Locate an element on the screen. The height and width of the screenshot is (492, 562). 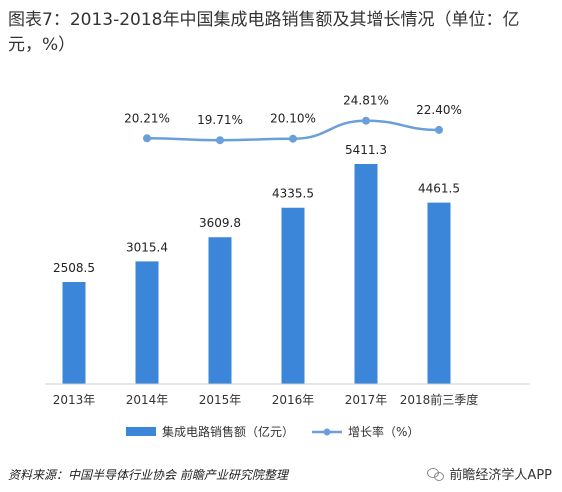
brand-name: 前瞻经济学人APP is located at coordinates (500, 475).